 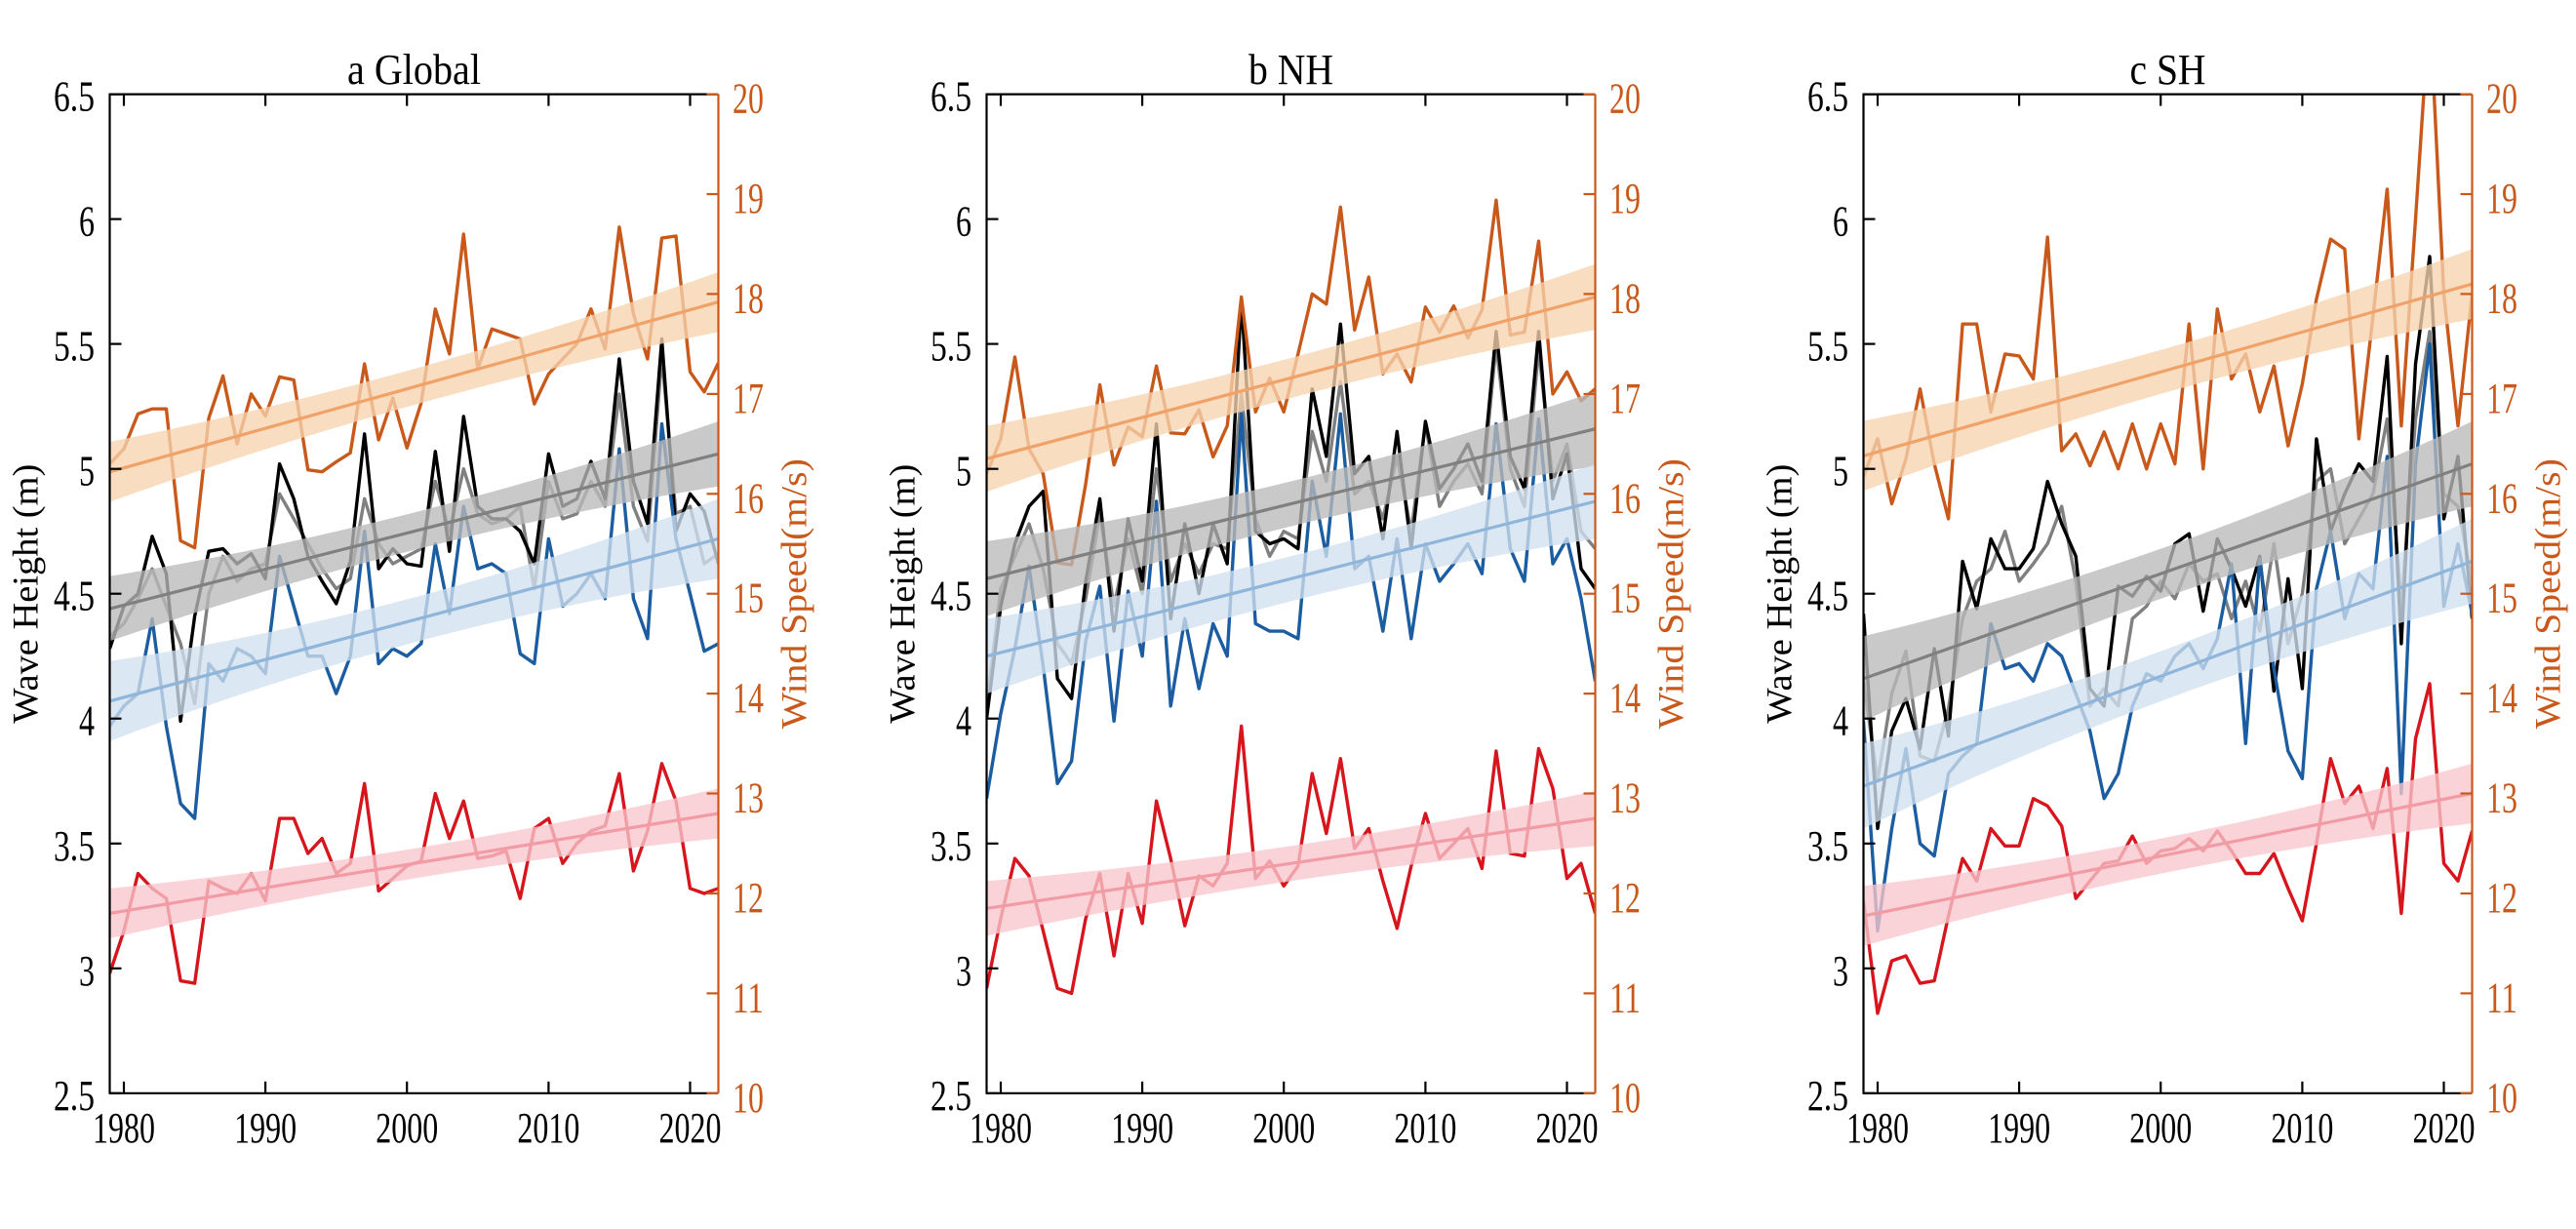 I want to click on svg-text: b NH, so click(x=1290, y=70).